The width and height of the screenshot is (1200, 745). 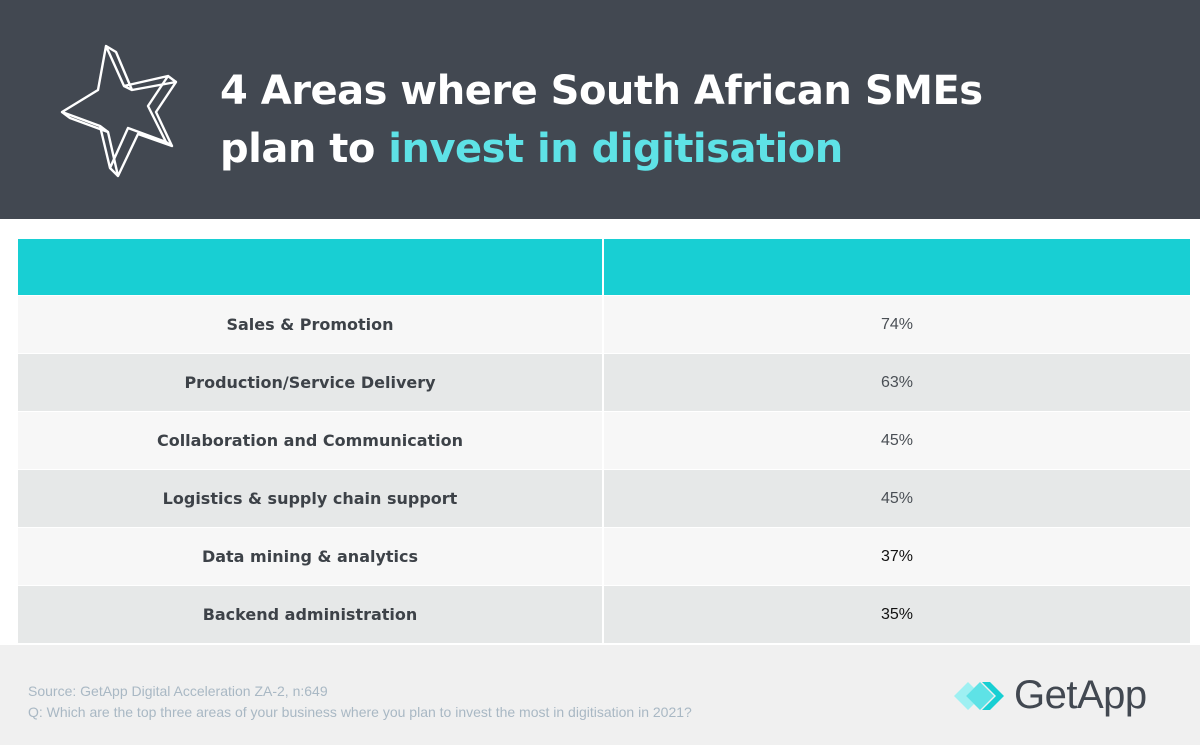 I want to click on header-cell-value, so click(x=897, y=267).